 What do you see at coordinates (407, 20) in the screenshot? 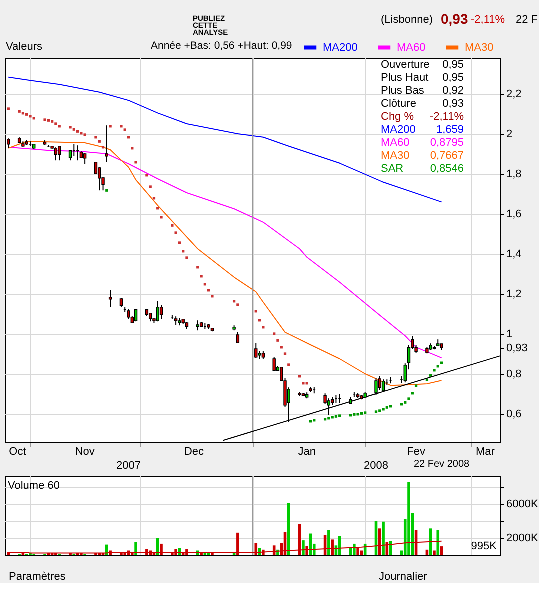
I see `text: (Lisbonne)` at bounding box center [407, 20].